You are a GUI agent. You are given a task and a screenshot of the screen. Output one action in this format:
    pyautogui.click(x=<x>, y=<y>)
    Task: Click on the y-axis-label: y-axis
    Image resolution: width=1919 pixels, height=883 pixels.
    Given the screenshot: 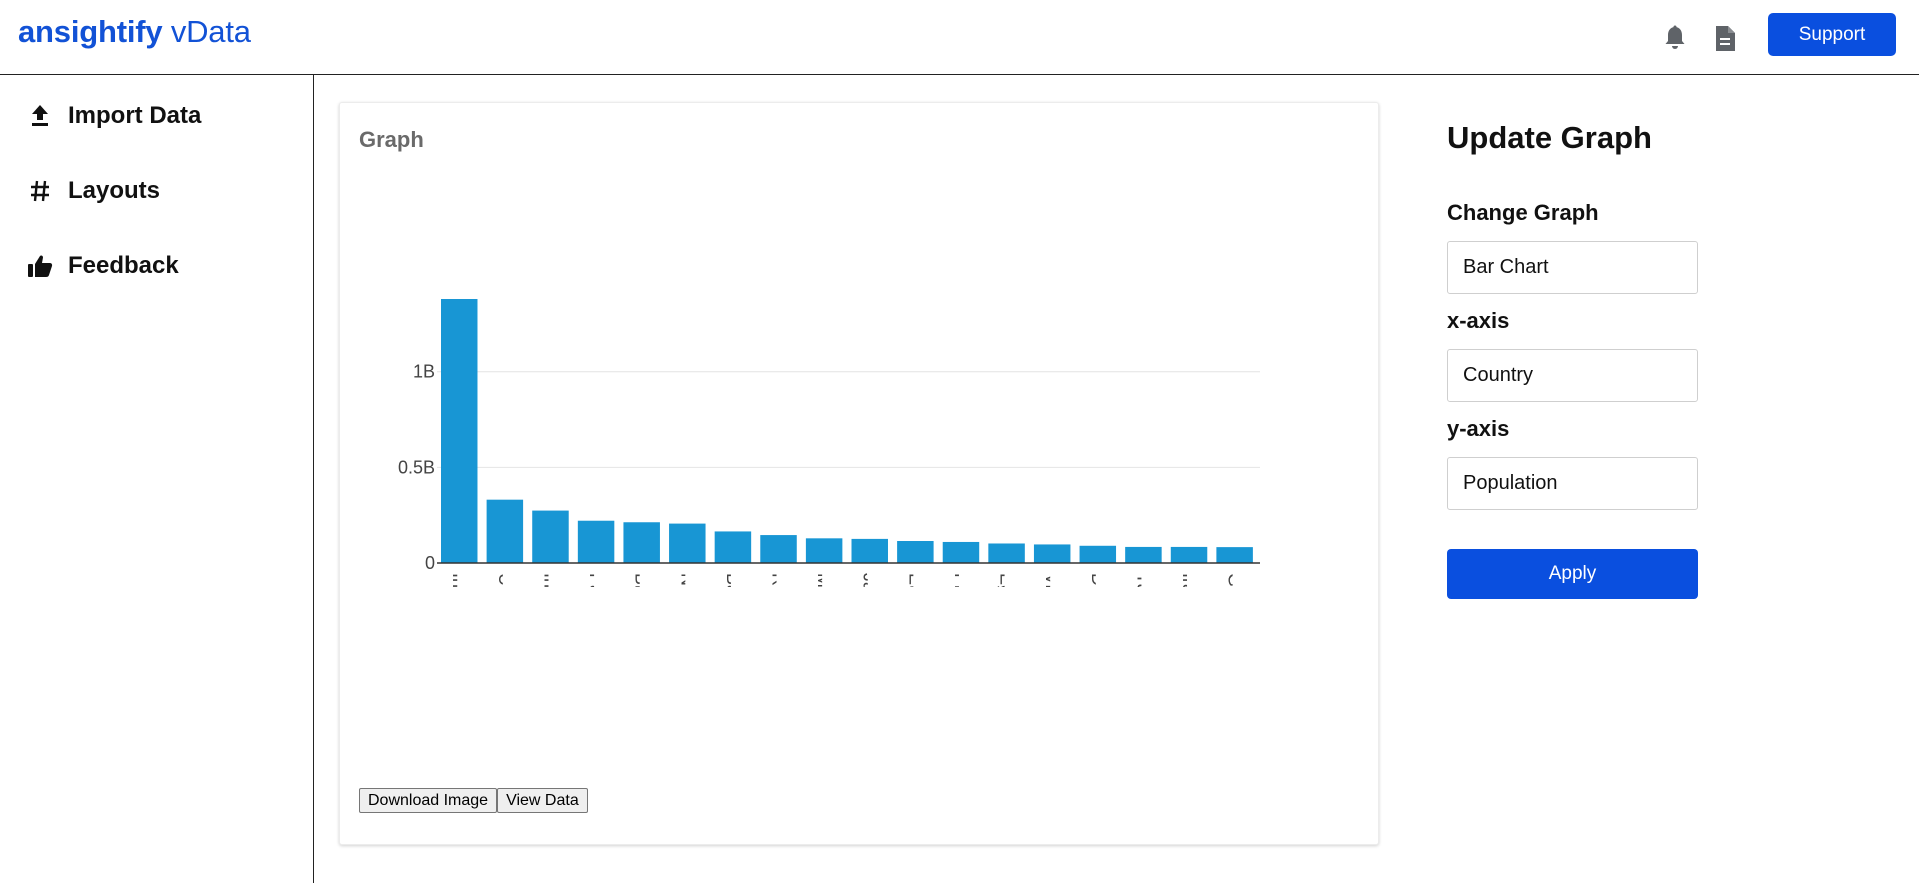 What is the action you would take?
    pyautogui.click(x=1478, y=428)
    